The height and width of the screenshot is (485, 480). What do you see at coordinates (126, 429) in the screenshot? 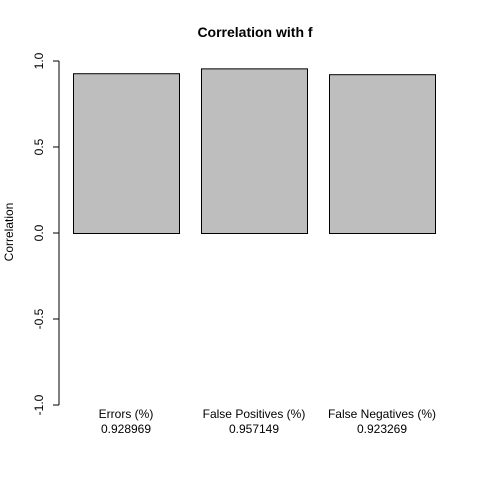
I see `data-label: 0.928969` at bounding box center [126, 429].